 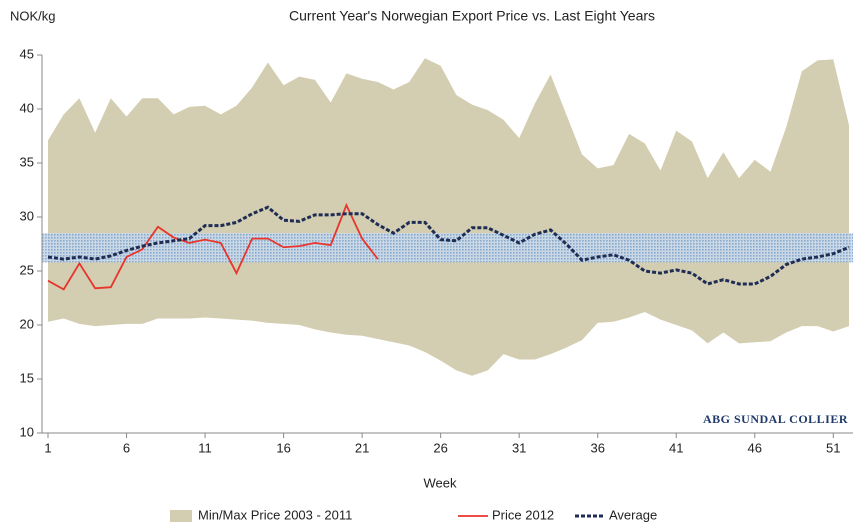 I want to click on y-tick-label: 40, so click(x=27, y=107).